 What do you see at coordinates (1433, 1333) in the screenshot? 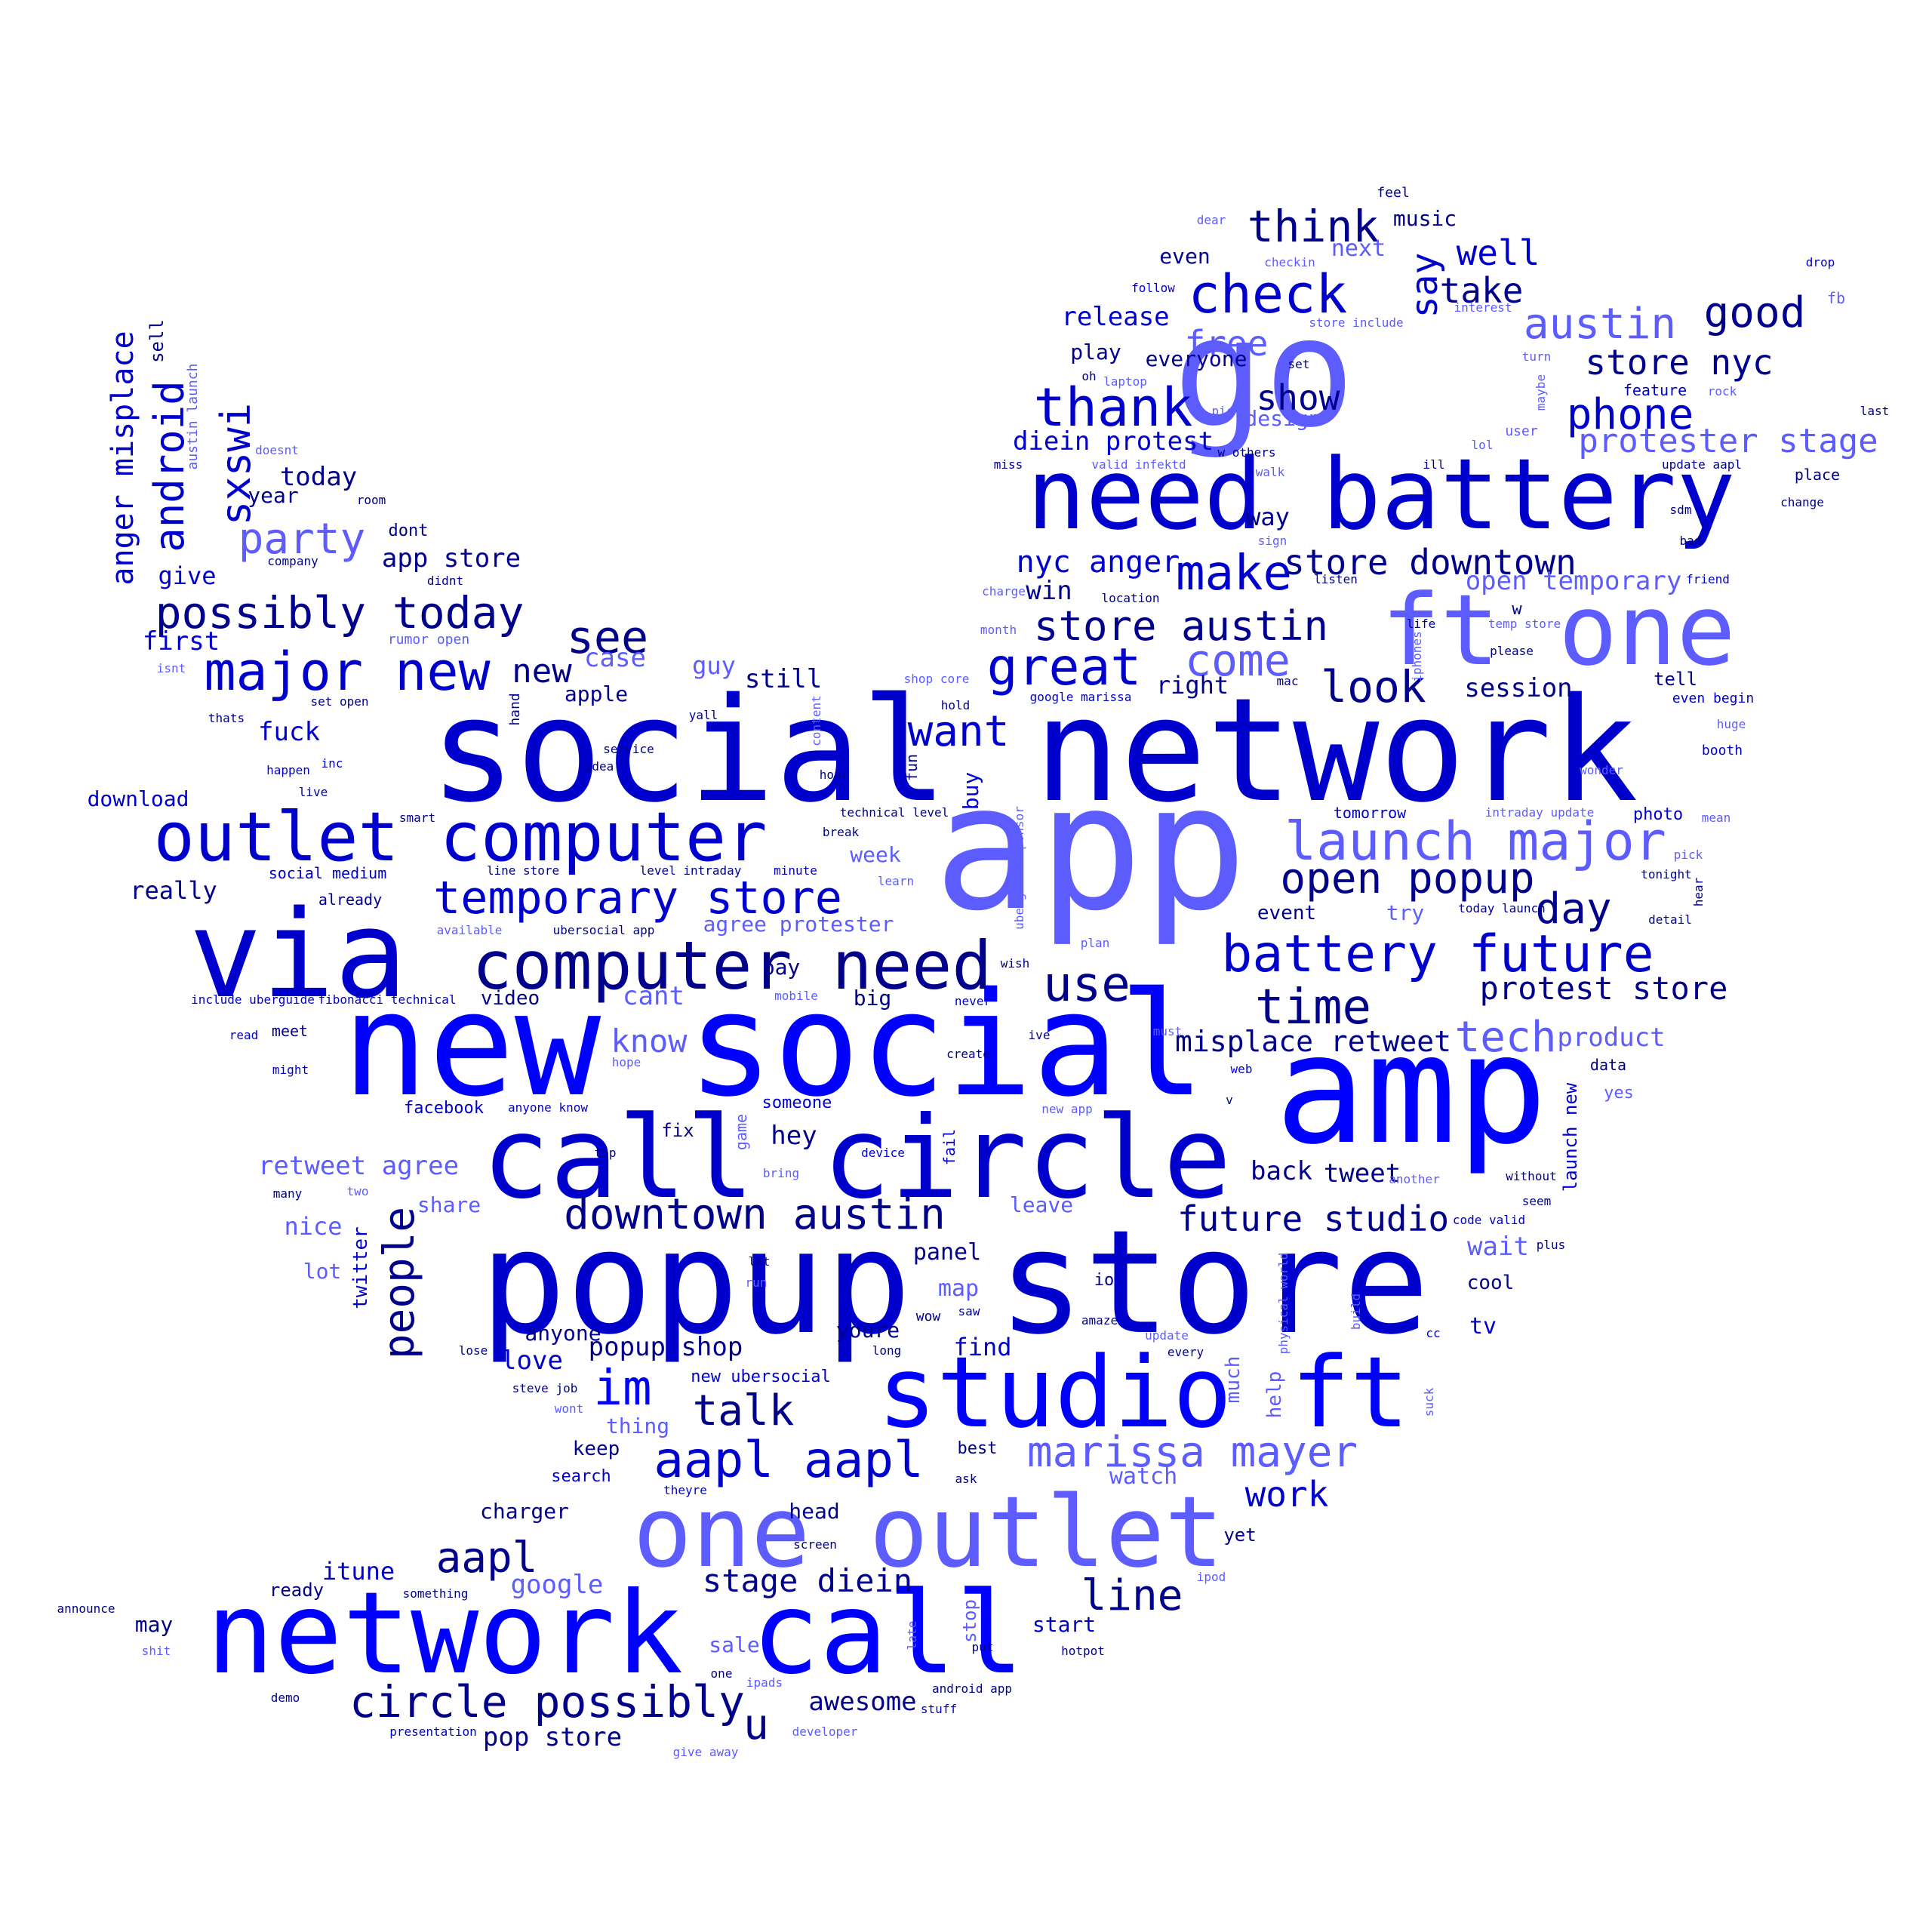
I see `word-cc: cc` at bounding box center [1433, 1333].